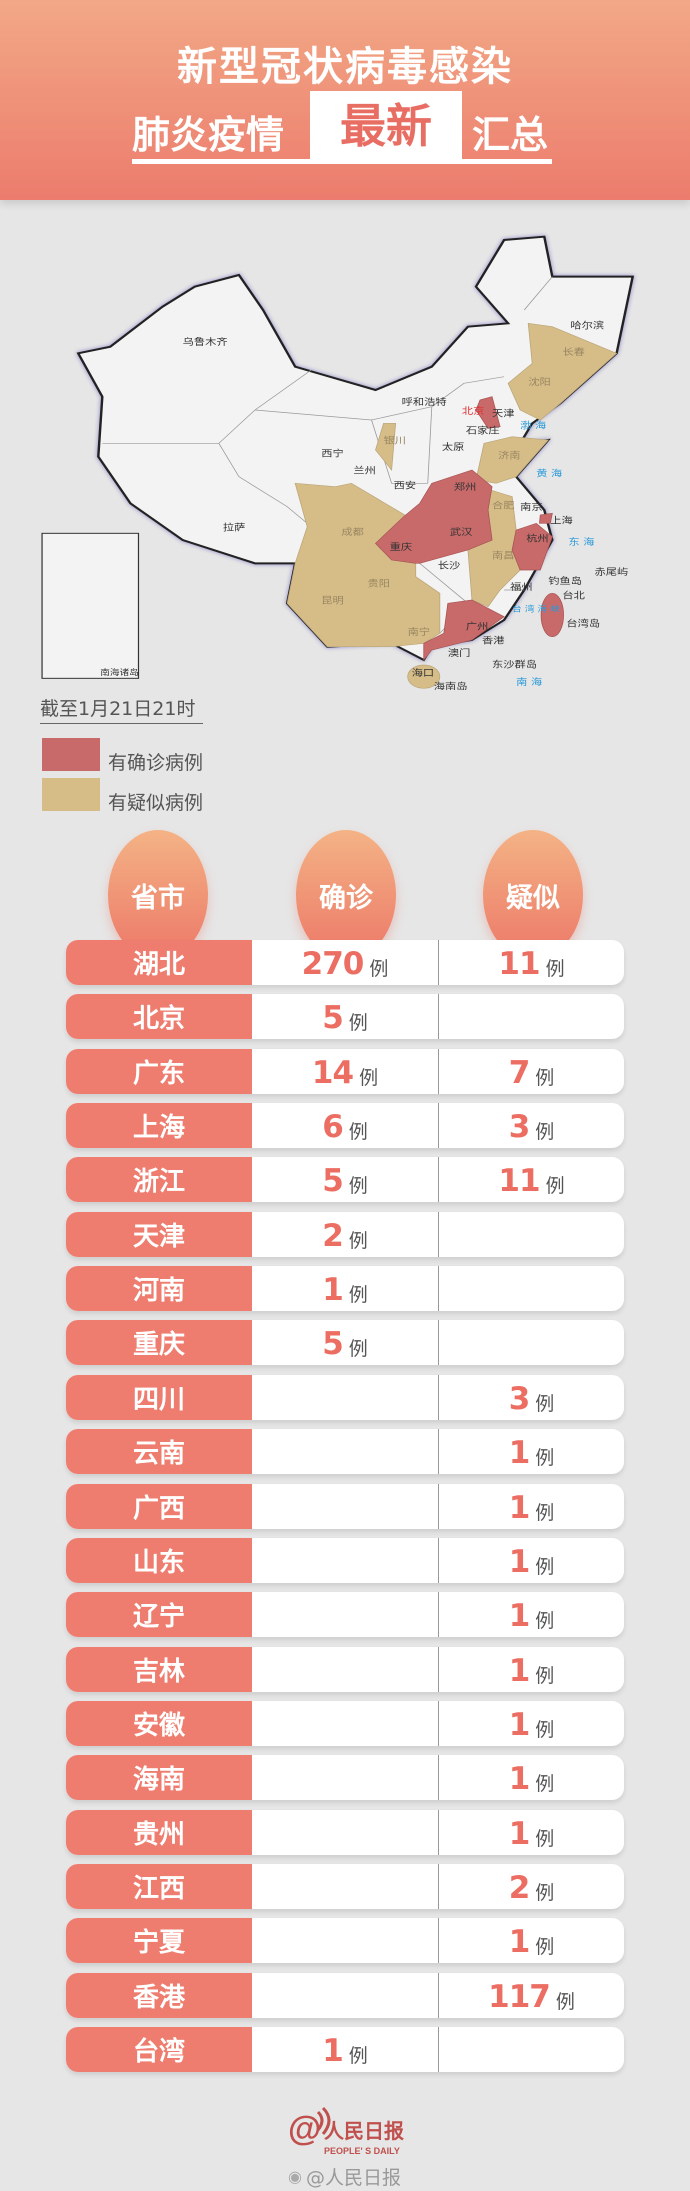 The height and width of the screenshot is (2191, 690). I want to click on city-label: 呼和浩特, so click(424, 402).